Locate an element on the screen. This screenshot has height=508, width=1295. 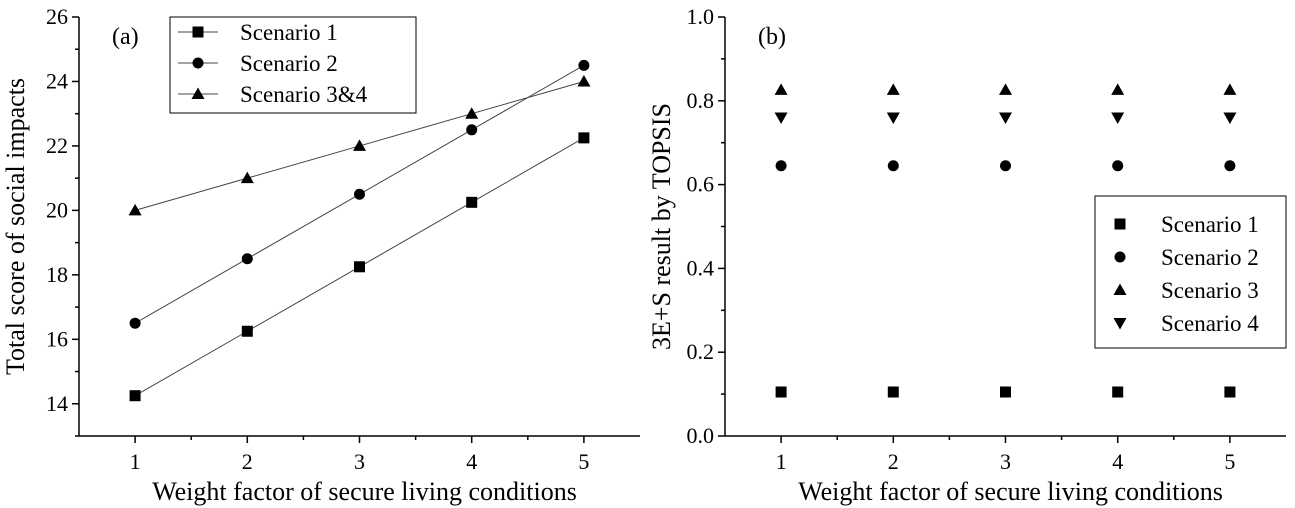
y-axis-label: 3E+S result by TOPSIS is located at coordinates (661, 226).